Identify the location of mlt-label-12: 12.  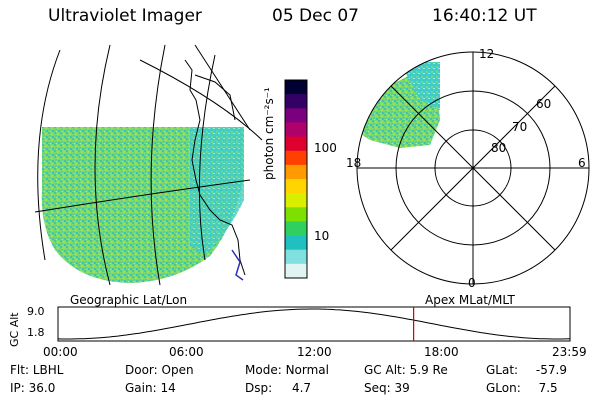
(487, 54).